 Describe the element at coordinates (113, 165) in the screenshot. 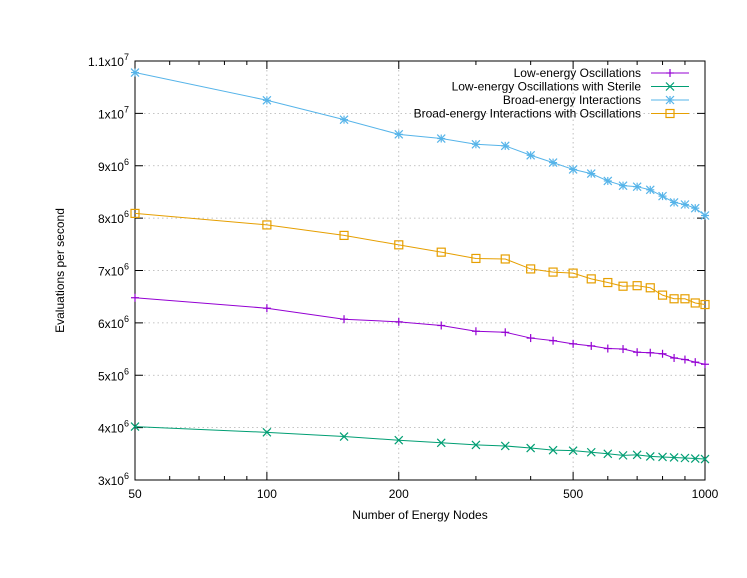

I see `y-tick-label: 9x10⁶` at that location.